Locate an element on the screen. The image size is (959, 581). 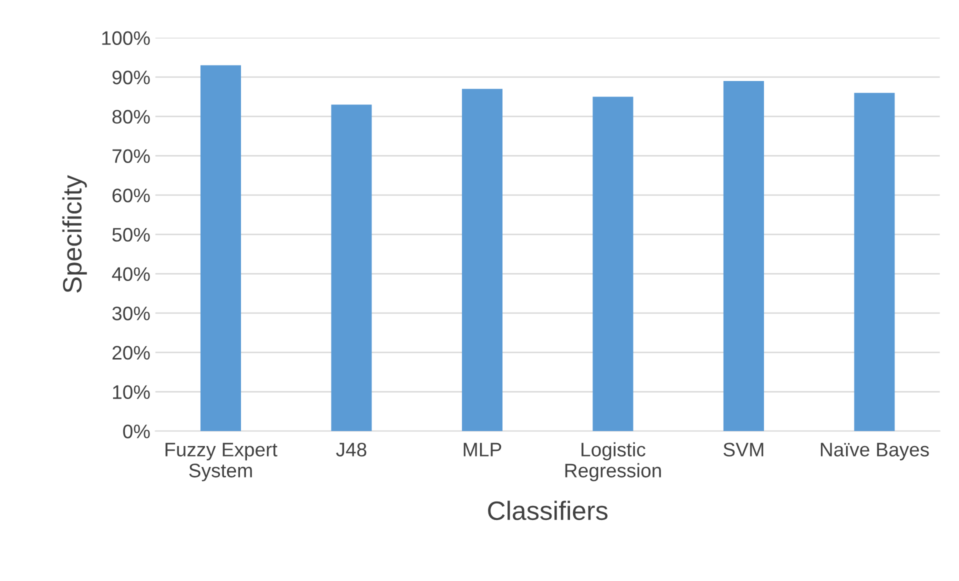
x-tick-label: MLP is located at coordinates (483, 449).